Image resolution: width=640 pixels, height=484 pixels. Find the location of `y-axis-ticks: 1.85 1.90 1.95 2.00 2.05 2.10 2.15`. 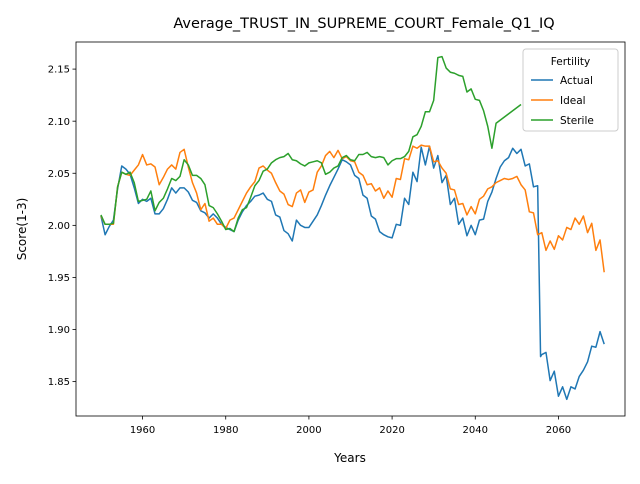

y-axis-ticks: 1.85 1.90 1.95 2.00 2.05 2.10 2.15 is located at coordinates (62, 226).